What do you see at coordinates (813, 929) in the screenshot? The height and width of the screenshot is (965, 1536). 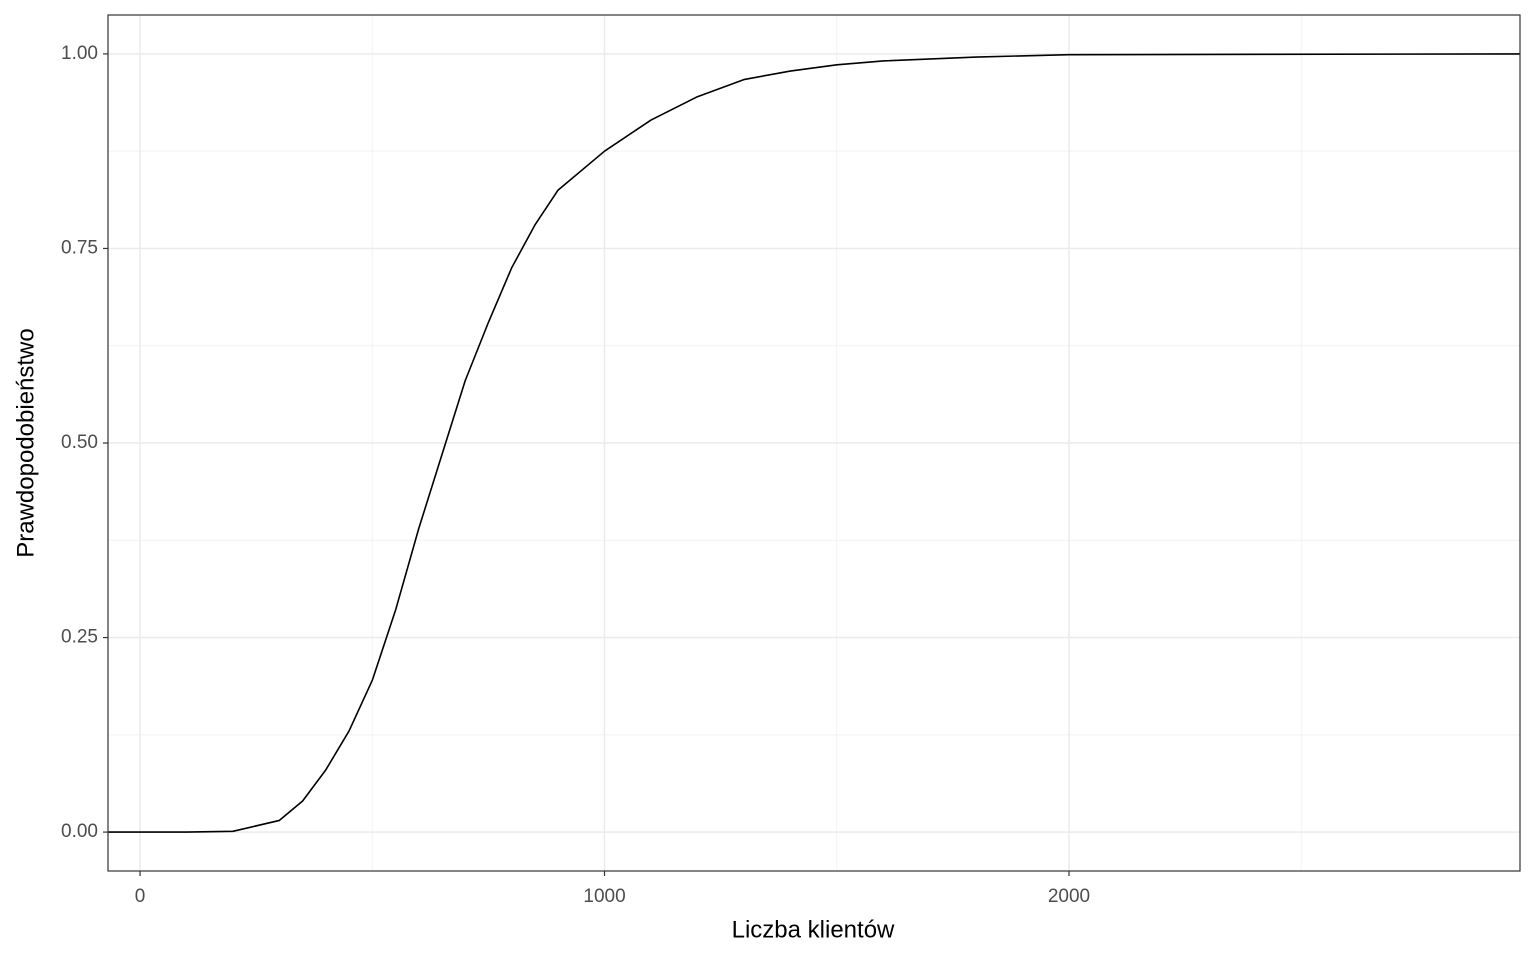 I see `x-axis-title: Liczba klientów` at bounding box center [813, 929].